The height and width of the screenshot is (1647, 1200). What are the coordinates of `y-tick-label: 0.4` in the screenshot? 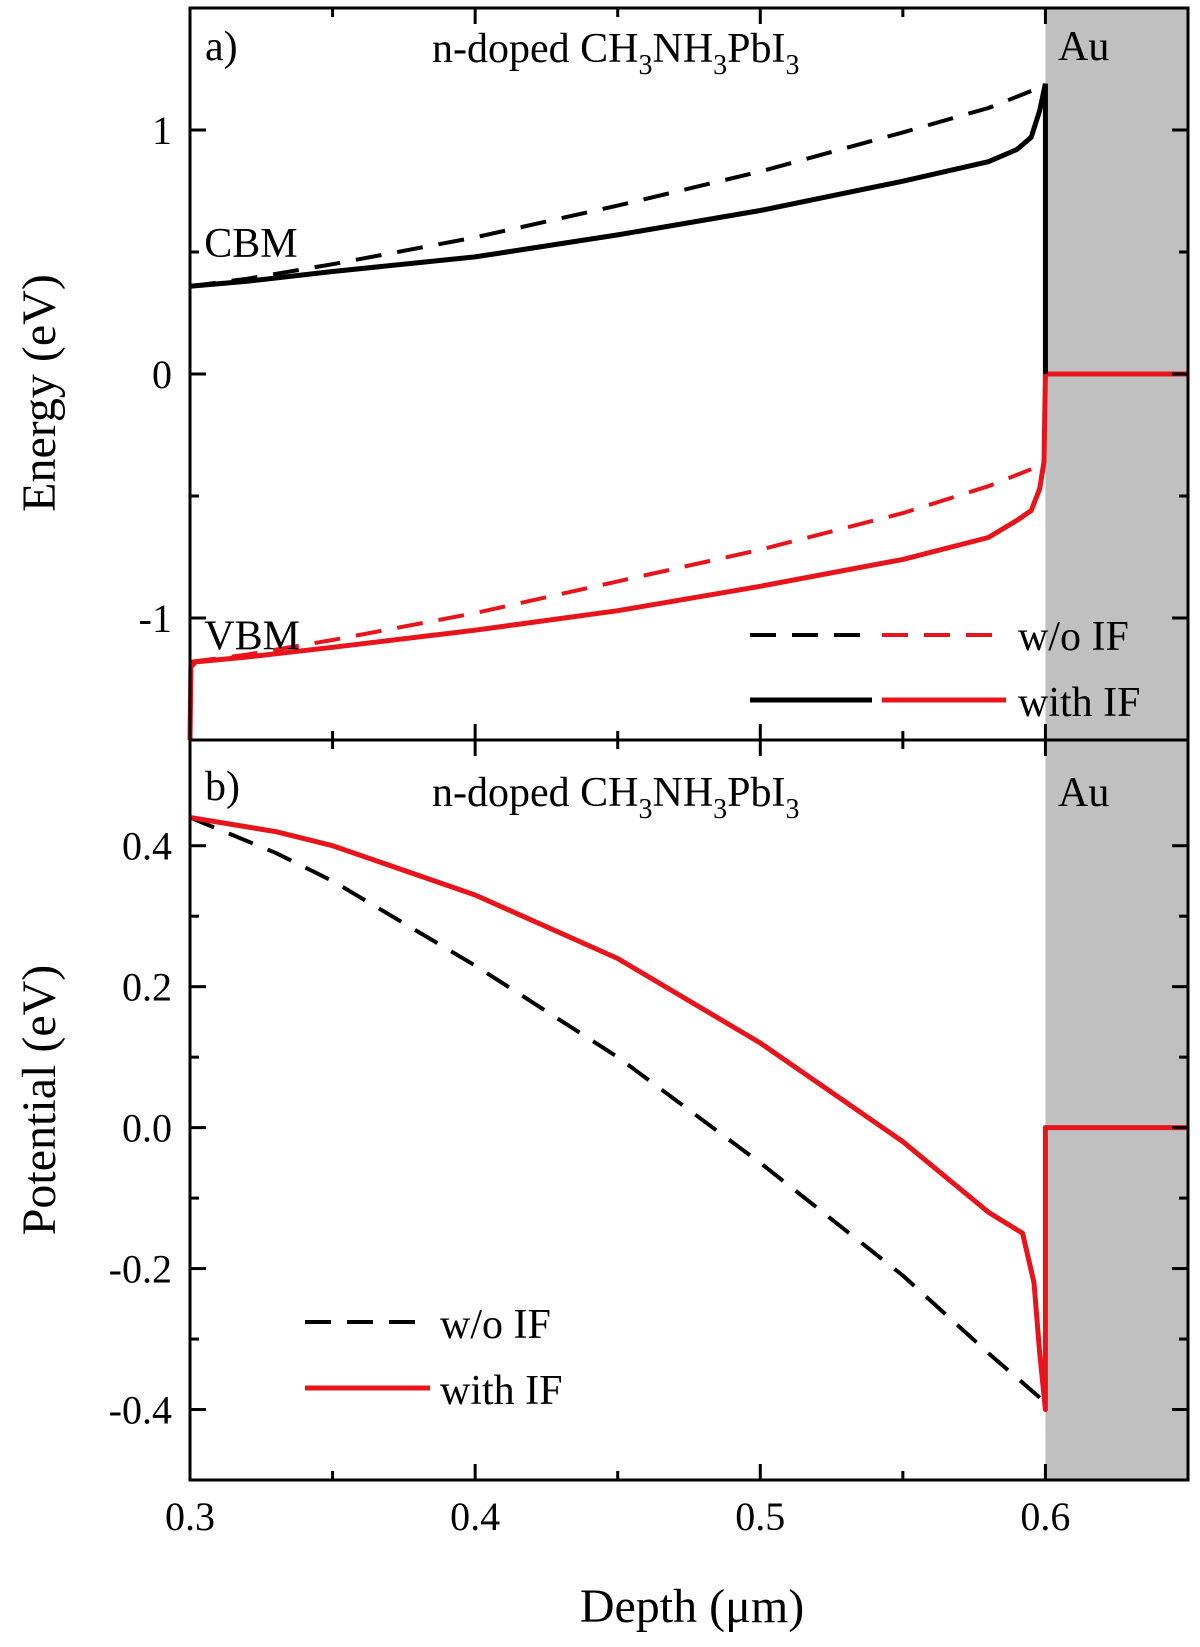 It's located at (147, 846).